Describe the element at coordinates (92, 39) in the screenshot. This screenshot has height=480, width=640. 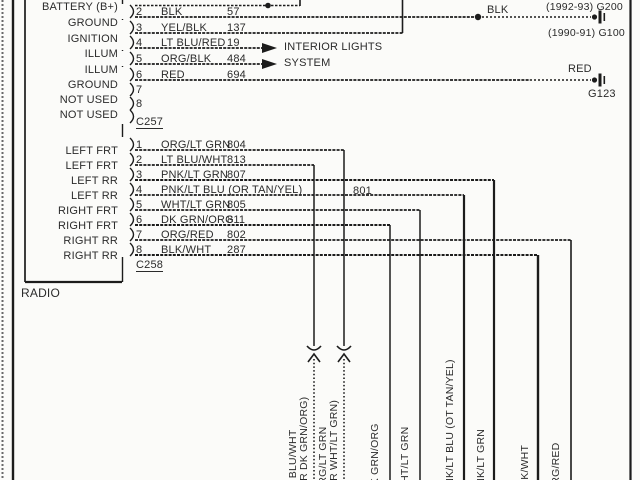
I see `c257-function-label: IGNITION` at that location.